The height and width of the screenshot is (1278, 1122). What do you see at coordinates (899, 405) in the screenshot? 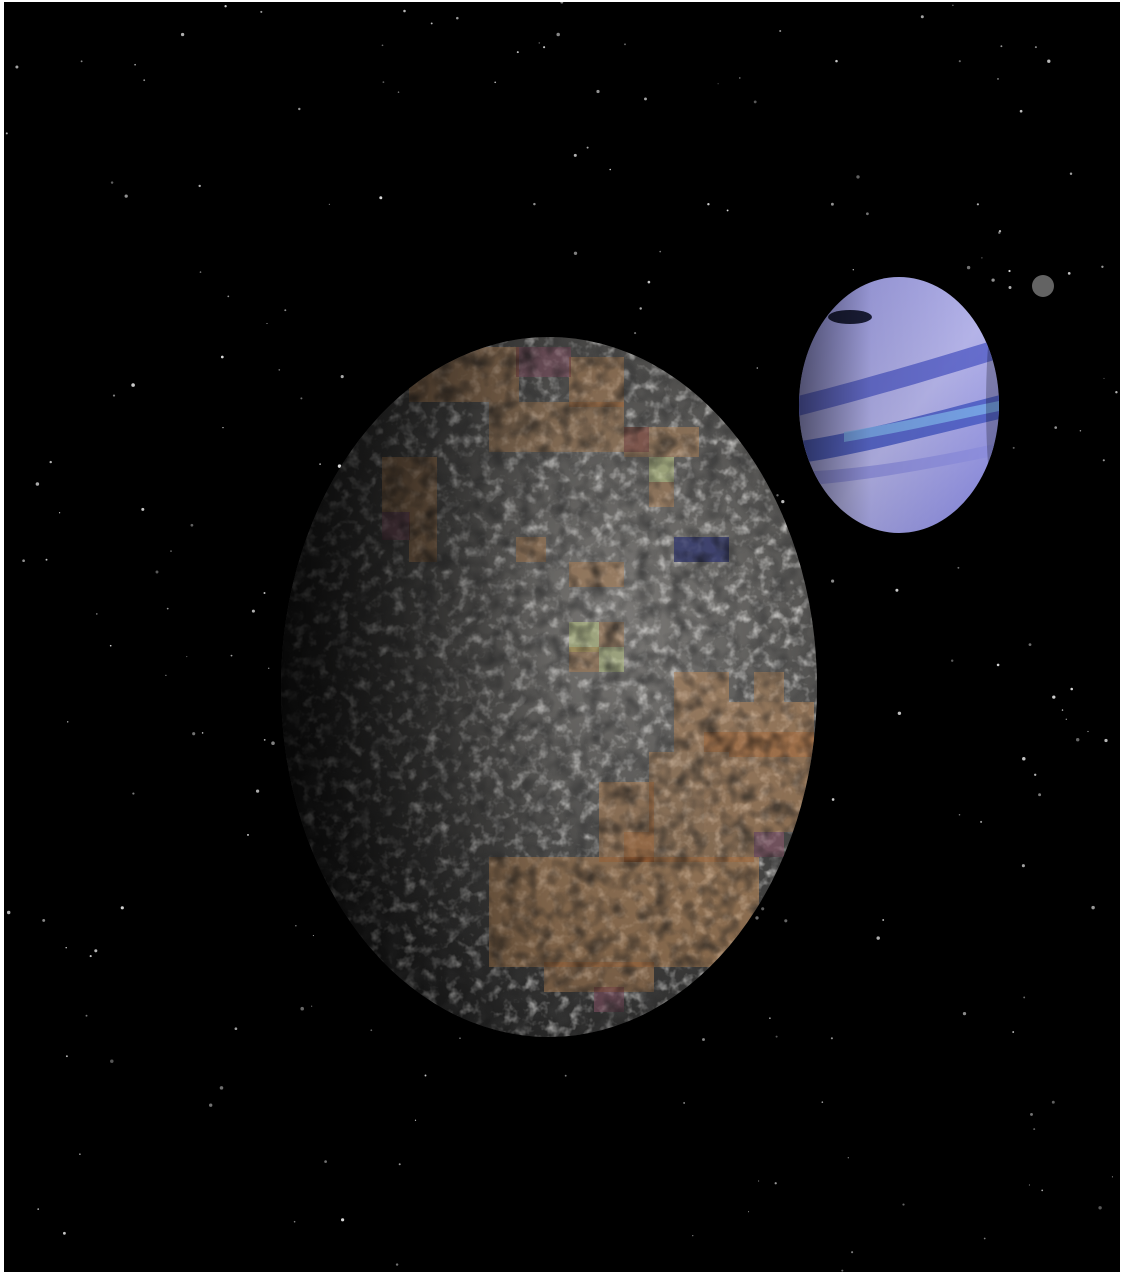
I see `banded-blue-planet` at bounding box center [899, 405].